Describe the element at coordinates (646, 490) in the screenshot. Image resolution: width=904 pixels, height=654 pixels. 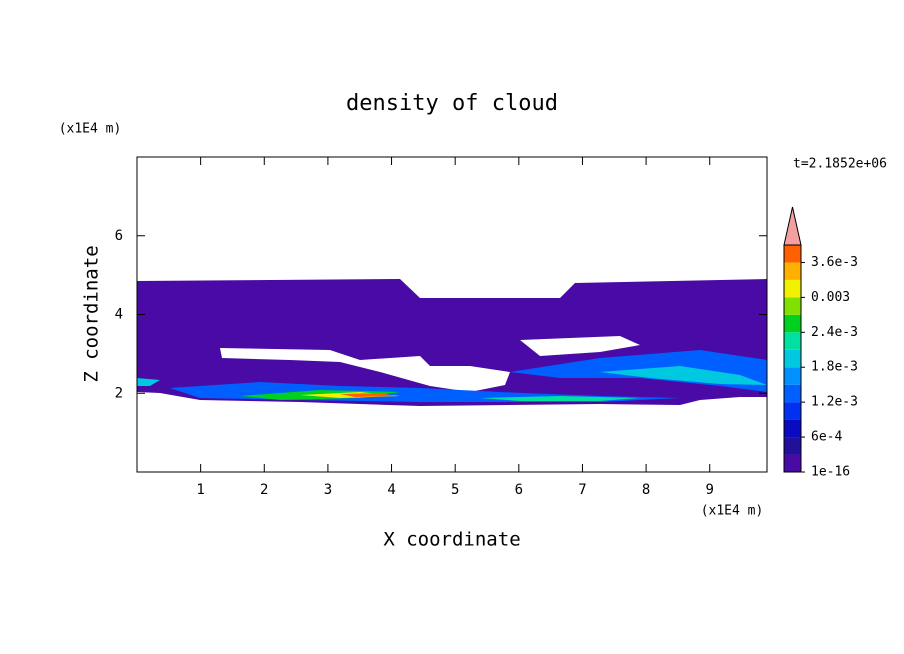
I see `x-tick-label: 8` at that location.